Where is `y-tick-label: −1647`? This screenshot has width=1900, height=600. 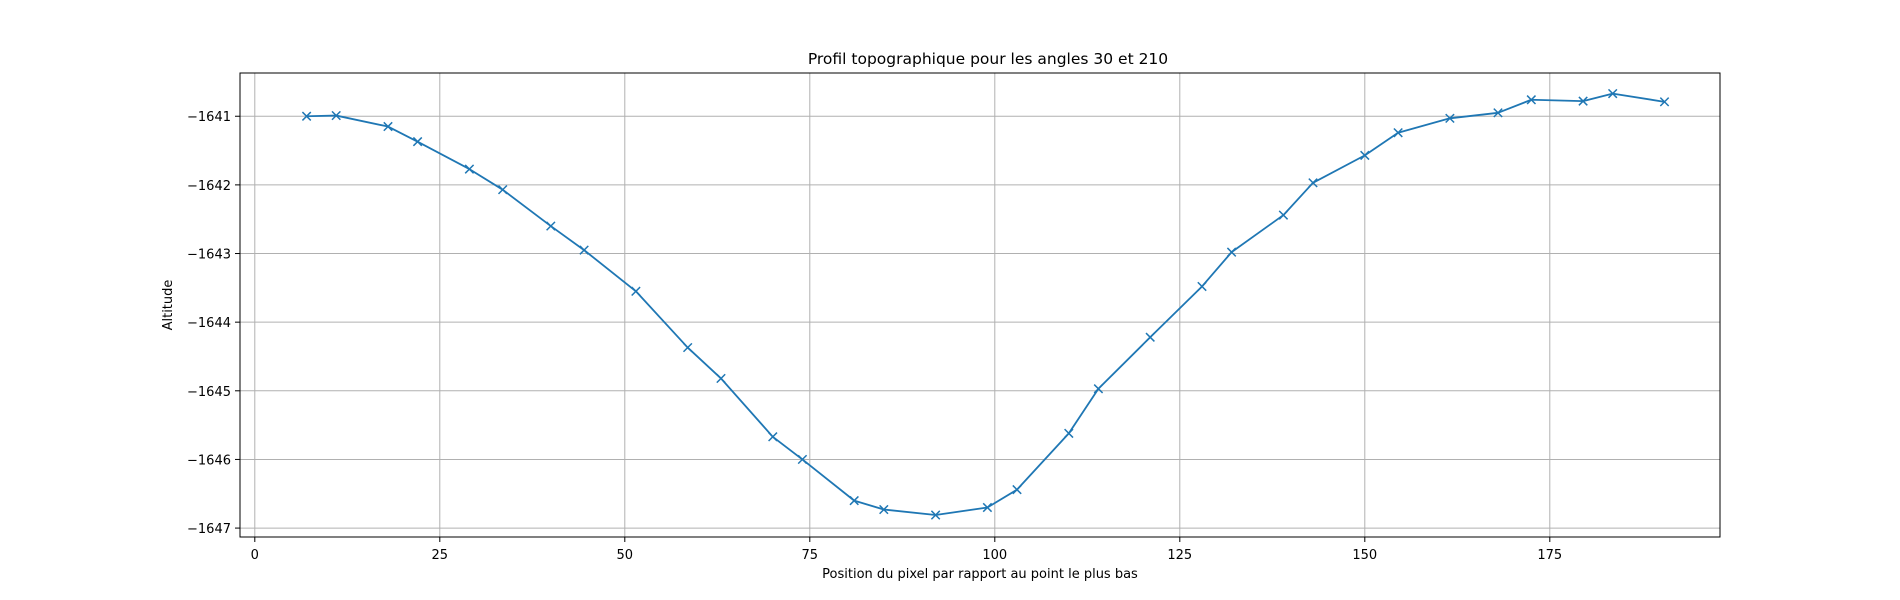
y-tick-label: −1647 is located at coordinates (209, 529).